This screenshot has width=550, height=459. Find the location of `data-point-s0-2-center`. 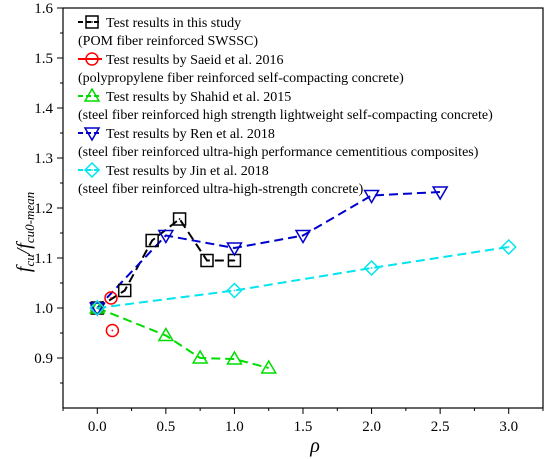

data-point-s0-2-center is located at coordinates (152, 240).